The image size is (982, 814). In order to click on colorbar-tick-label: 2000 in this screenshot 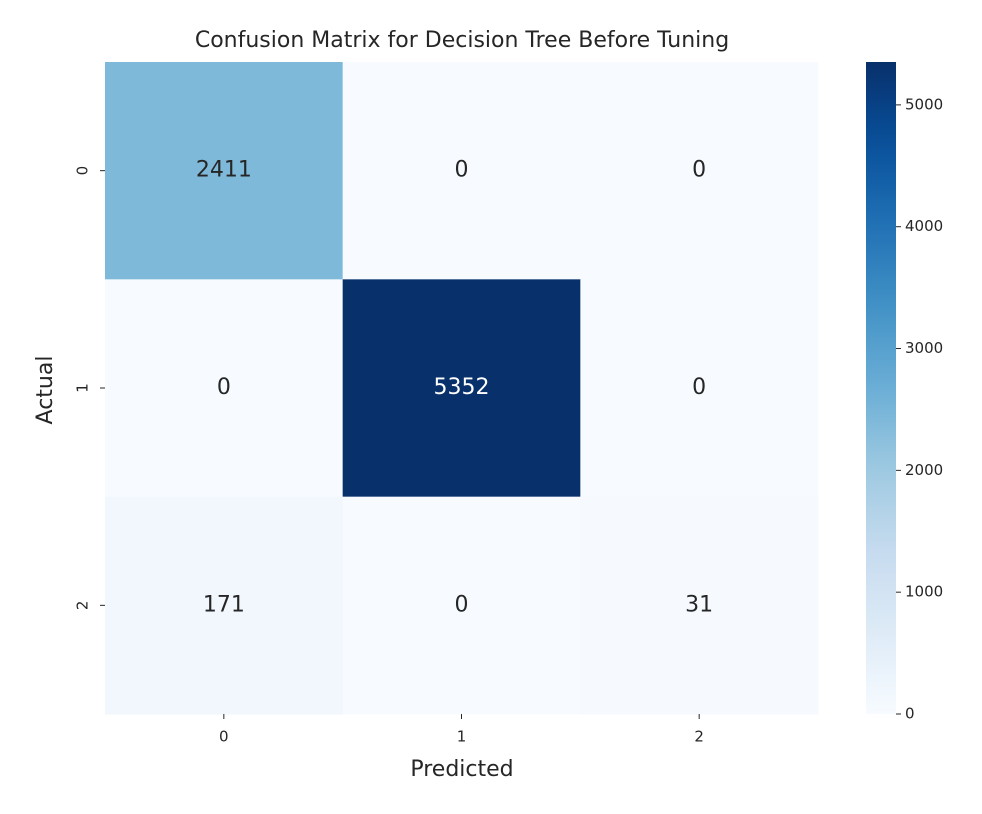, I will do `click(924, 470)`.